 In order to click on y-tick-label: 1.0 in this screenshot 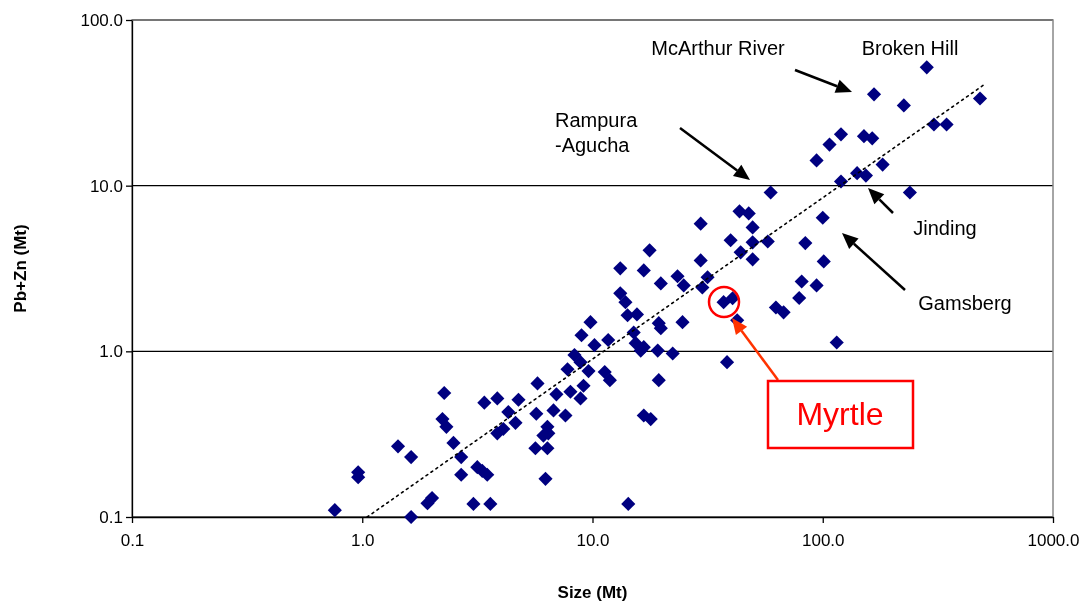, I will do `click(111, 352)`.